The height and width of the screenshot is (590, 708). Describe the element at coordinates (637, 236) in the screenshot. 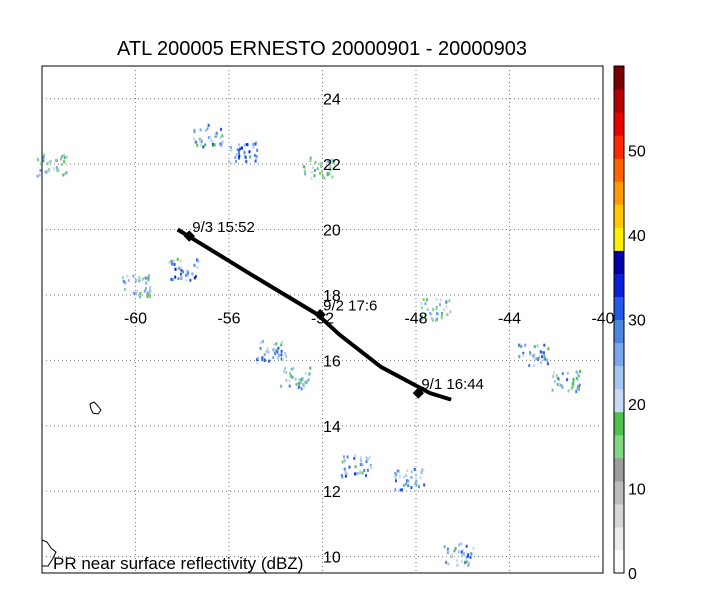

I see `colorbar-tick-label: 40` at that location.